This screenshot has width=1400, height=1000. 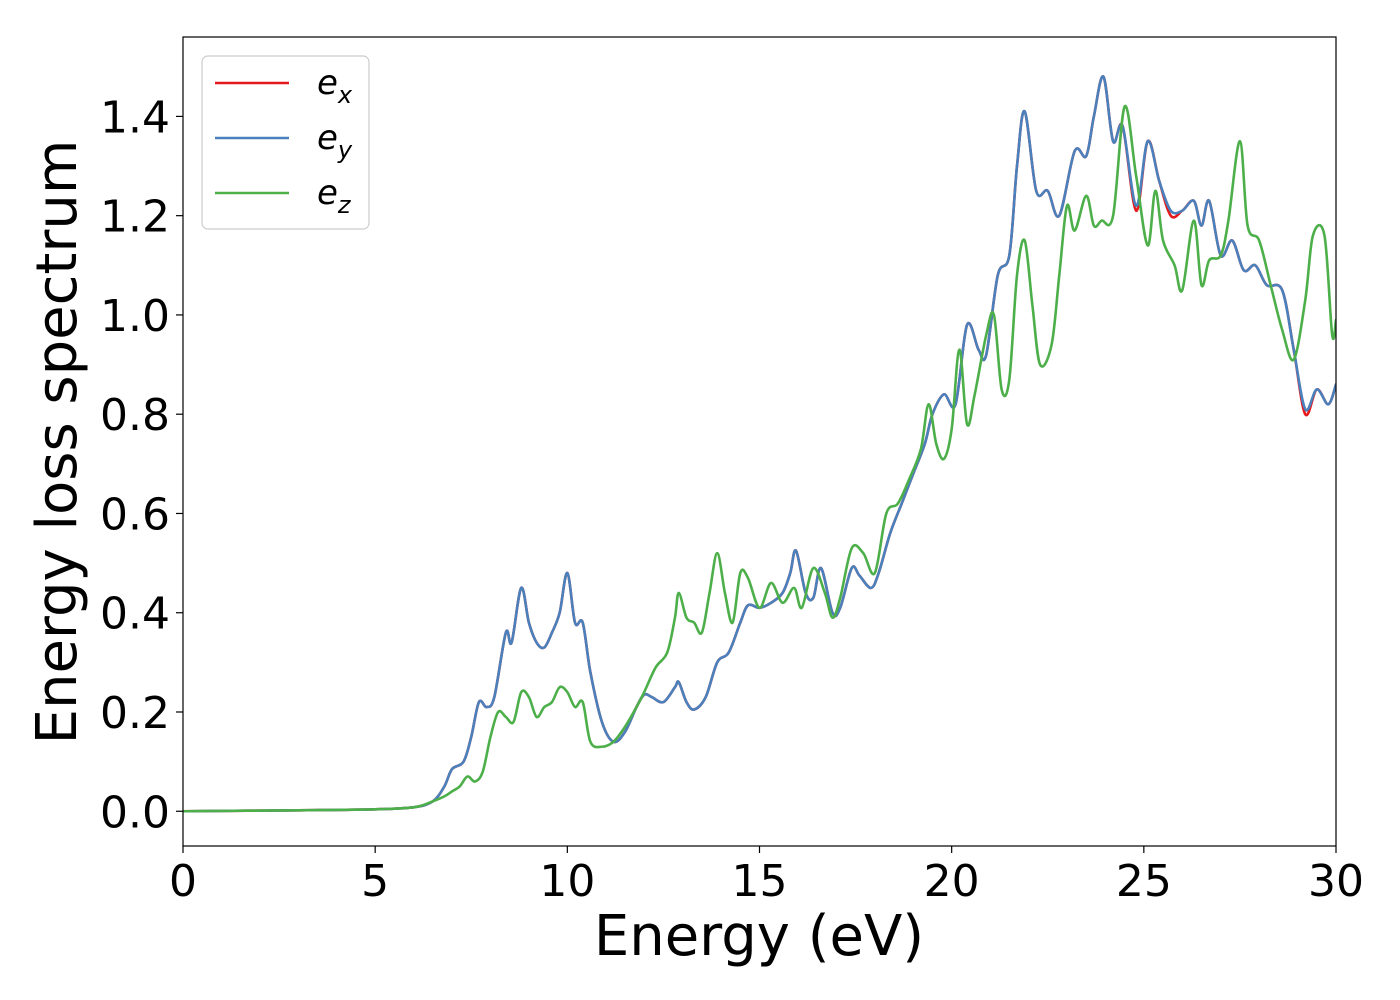 What do you see at coordinates (1144, 881) in the screenshot?
I see `x-tick-label: 25` at bounding box center [1144, 881].